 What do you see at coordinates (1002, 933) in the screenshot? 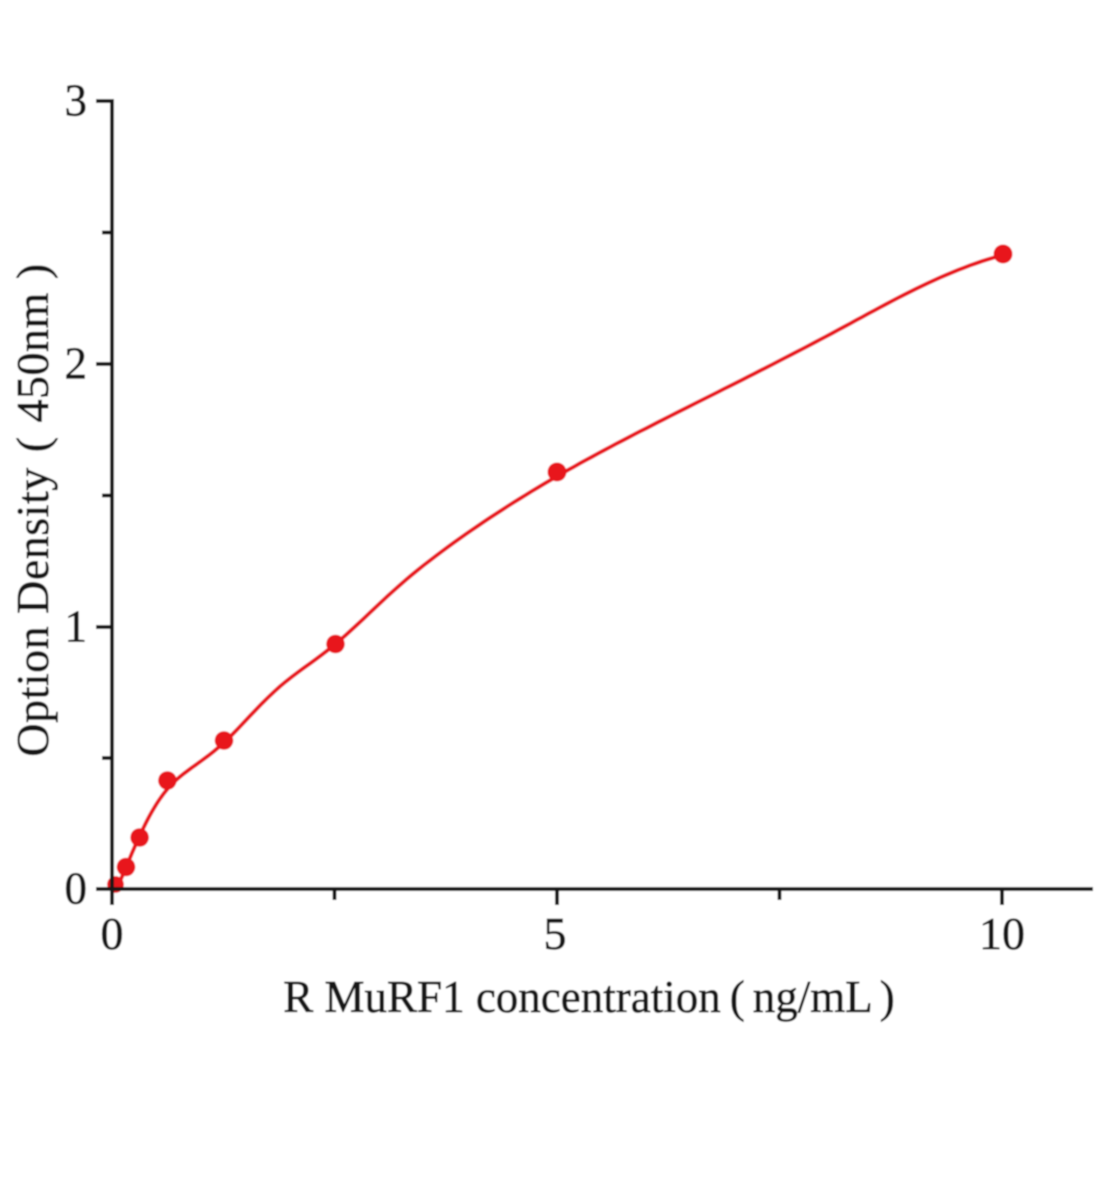
I see `svg-text: 10` at bounding box center [1002, 933].